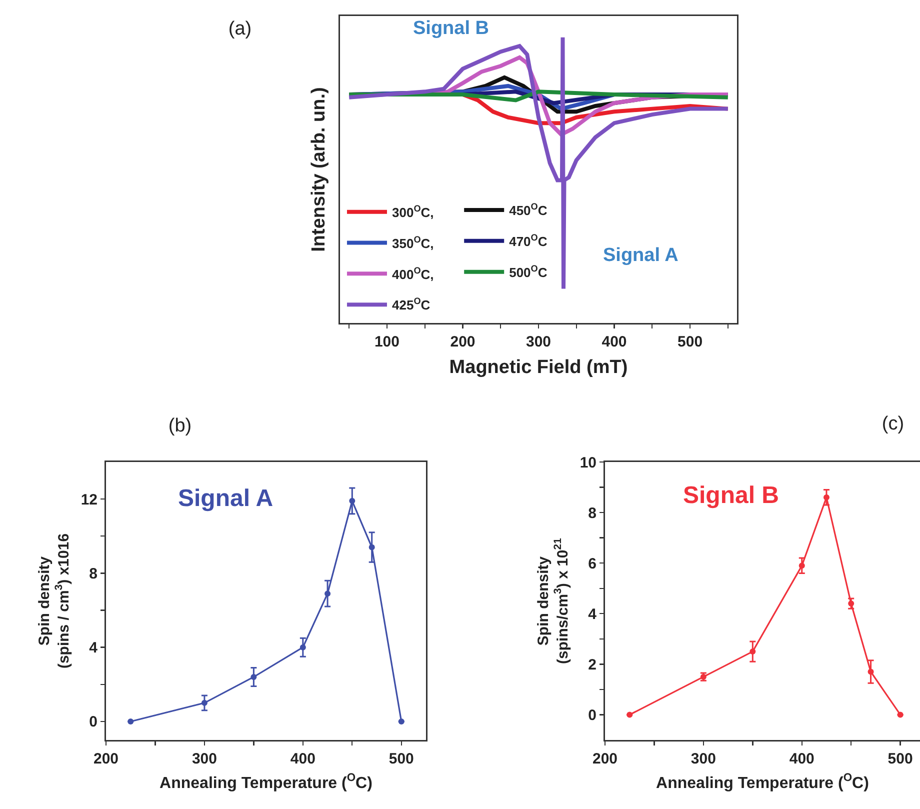  Describe the element at coordinates (411, 304) in the screenshot. I see `legend-label: 425$^{O}$C` at that location.